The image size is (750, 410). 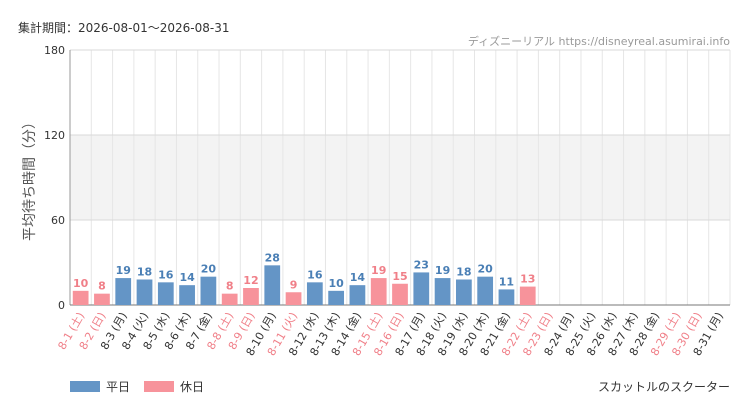 What do you see at coordinates (663, 387) in the screenshot?
I see `attraction-name: スカットルのスクーター` at bounding box center [663, 387].